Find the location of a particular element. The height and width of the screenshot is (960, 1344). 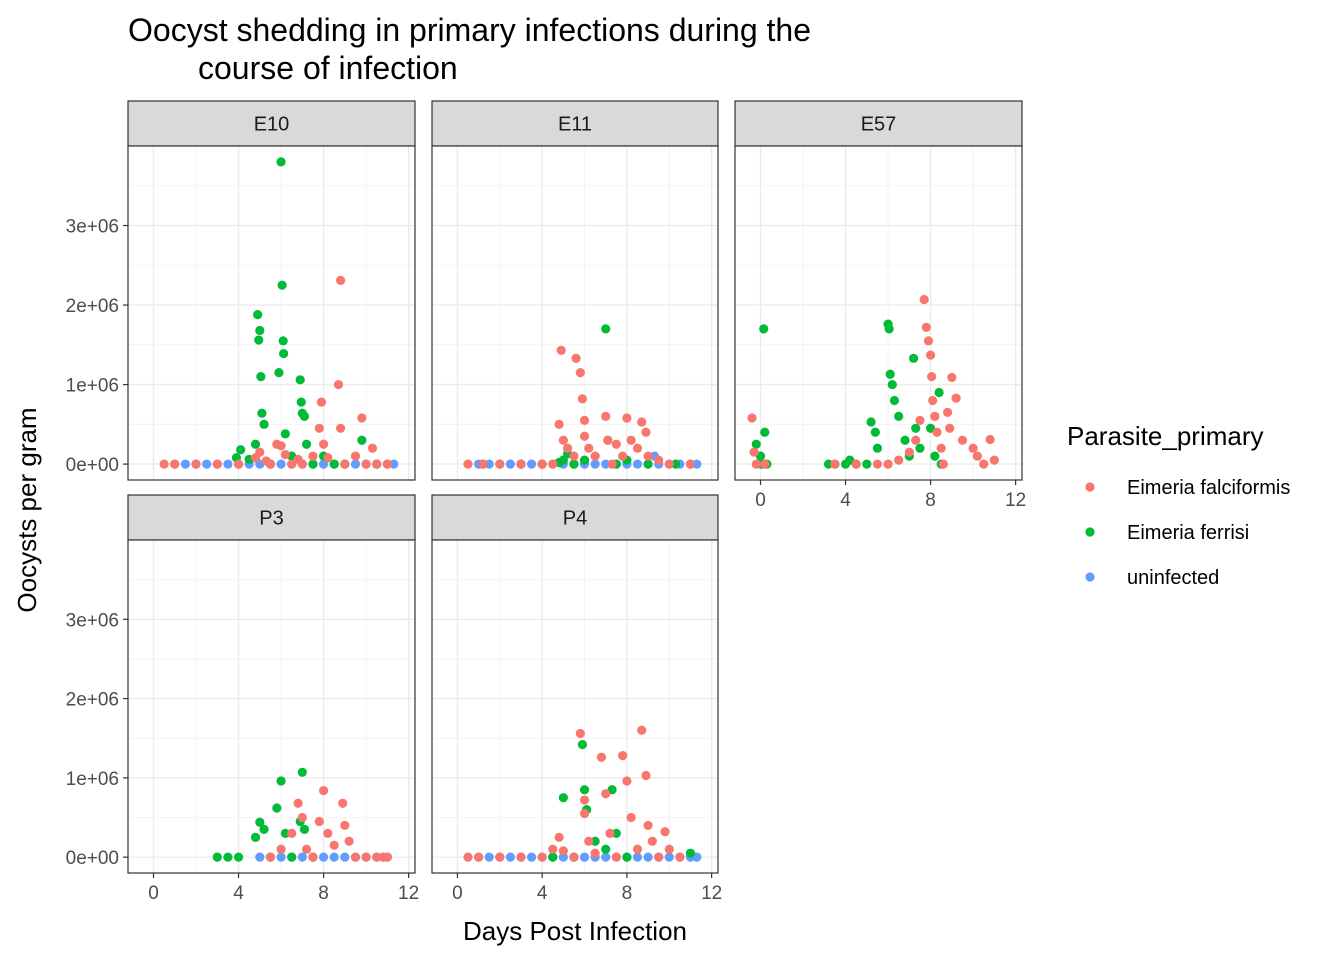

x-tick-label: 4 is located at coordinates (238, 893).